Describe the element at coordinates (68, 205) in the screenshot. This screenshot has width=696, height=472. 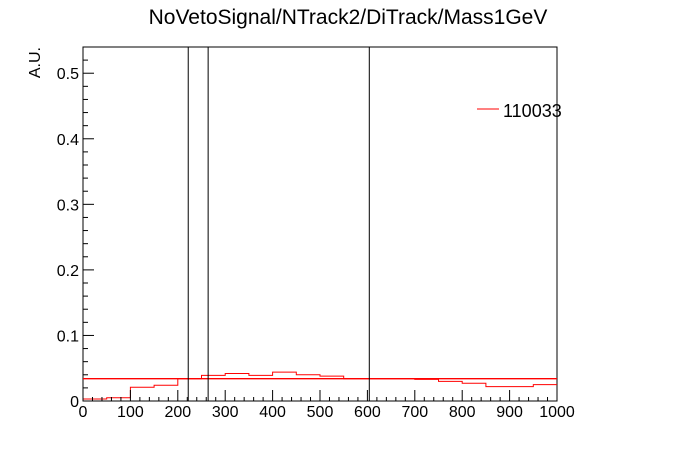
I see `y-tick-label: 0.3` at that location.